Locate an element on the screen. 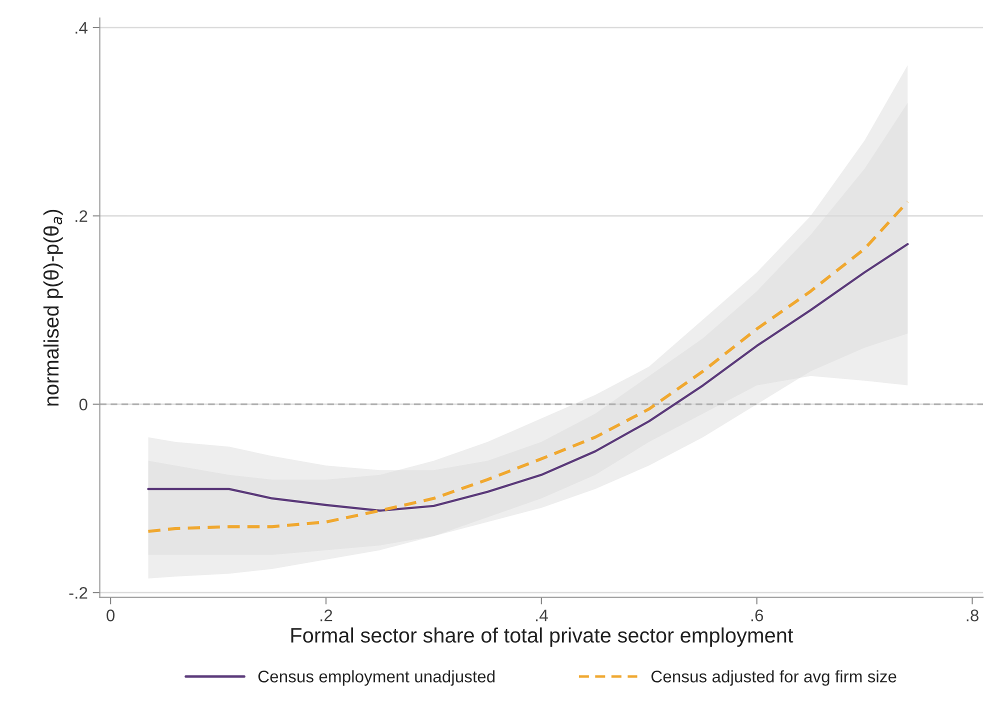 Image resolution: width=998 pixels, height=724 pixels. legend-label: Census adjusted for avg firm size is located at coordinates (773, 678).